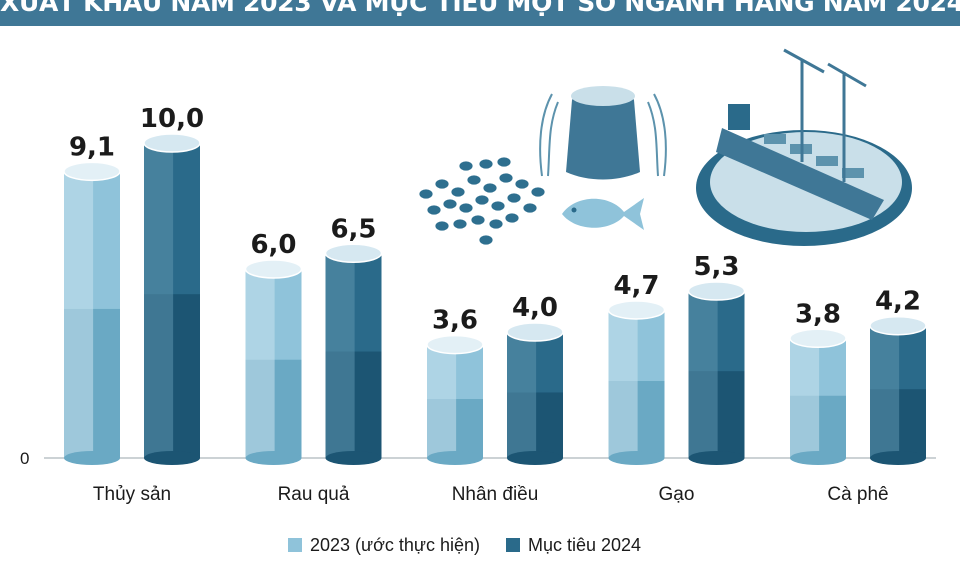 This screenshot has width=960, height=576. Describe the element at coordinates (495, 494) in the screenshot. I see `x-tick-label: Nhân điều` at that location.